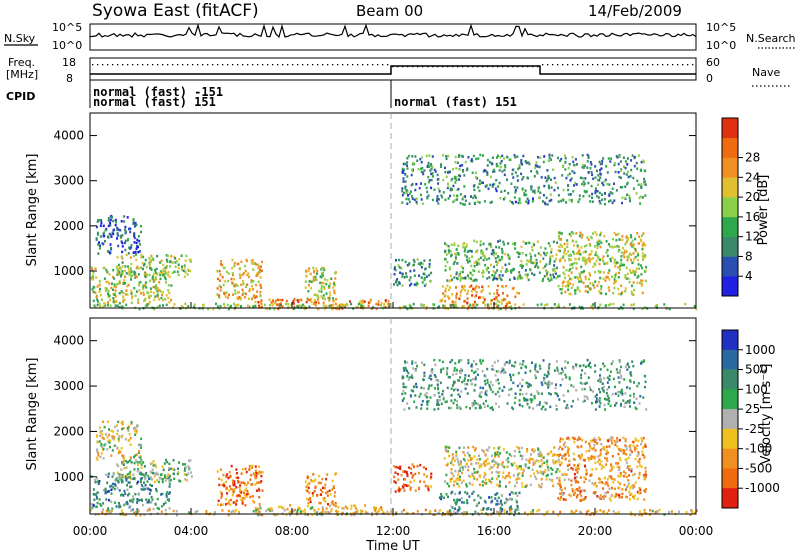 This screenshot has width=800, height=554. Describe the element at coordinates (635, 11) in the screenshot. I see `date-title: 14/Feb/2009` at that location.